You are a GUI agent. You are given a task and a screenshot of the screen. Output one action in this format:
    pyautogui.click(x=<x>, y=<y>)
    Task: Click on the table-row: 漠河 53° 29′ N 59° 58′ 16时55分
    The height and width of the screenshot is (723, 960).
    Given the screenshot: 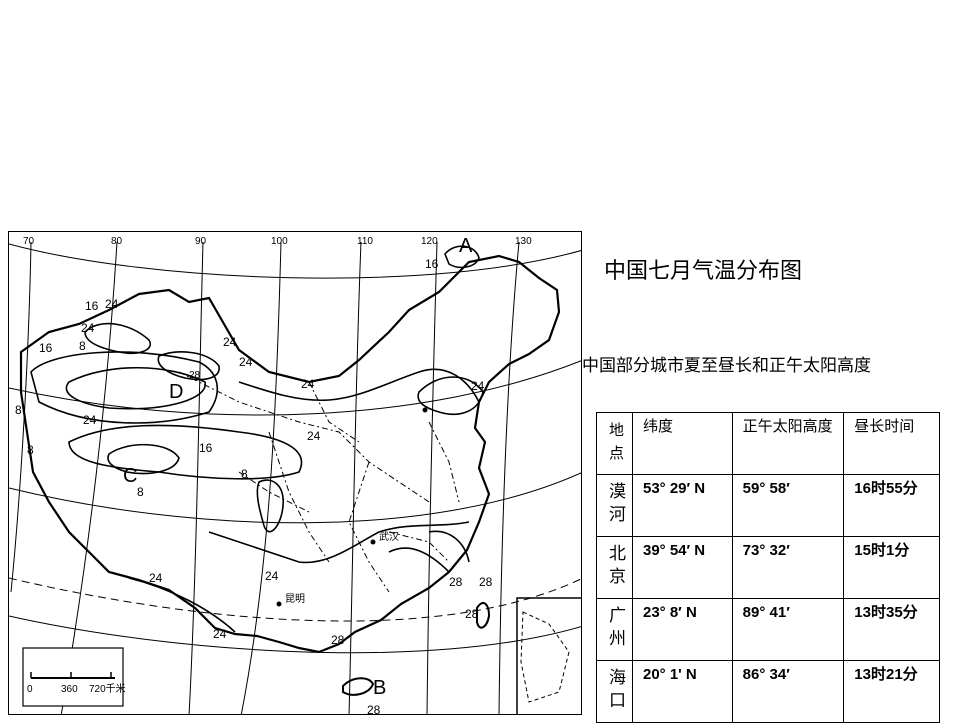 What is the action you would take?
    pyautogui.click(x=768, y=505)
    